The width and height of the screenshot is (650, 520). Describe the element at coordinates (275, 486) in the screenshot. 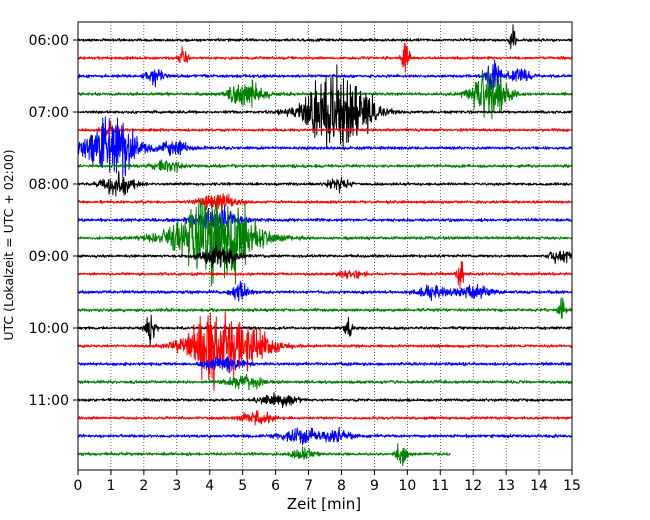

I see `x-tick-label: 6` at that location.